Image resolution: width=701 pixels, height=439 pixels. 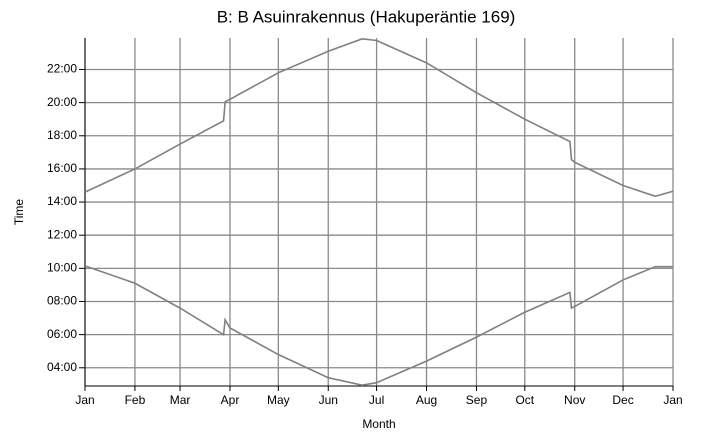 What do you see at coordinates (524, 400) in the screenshot?
I see `x-tick-label: Oct` at bounding box center [524, 400].